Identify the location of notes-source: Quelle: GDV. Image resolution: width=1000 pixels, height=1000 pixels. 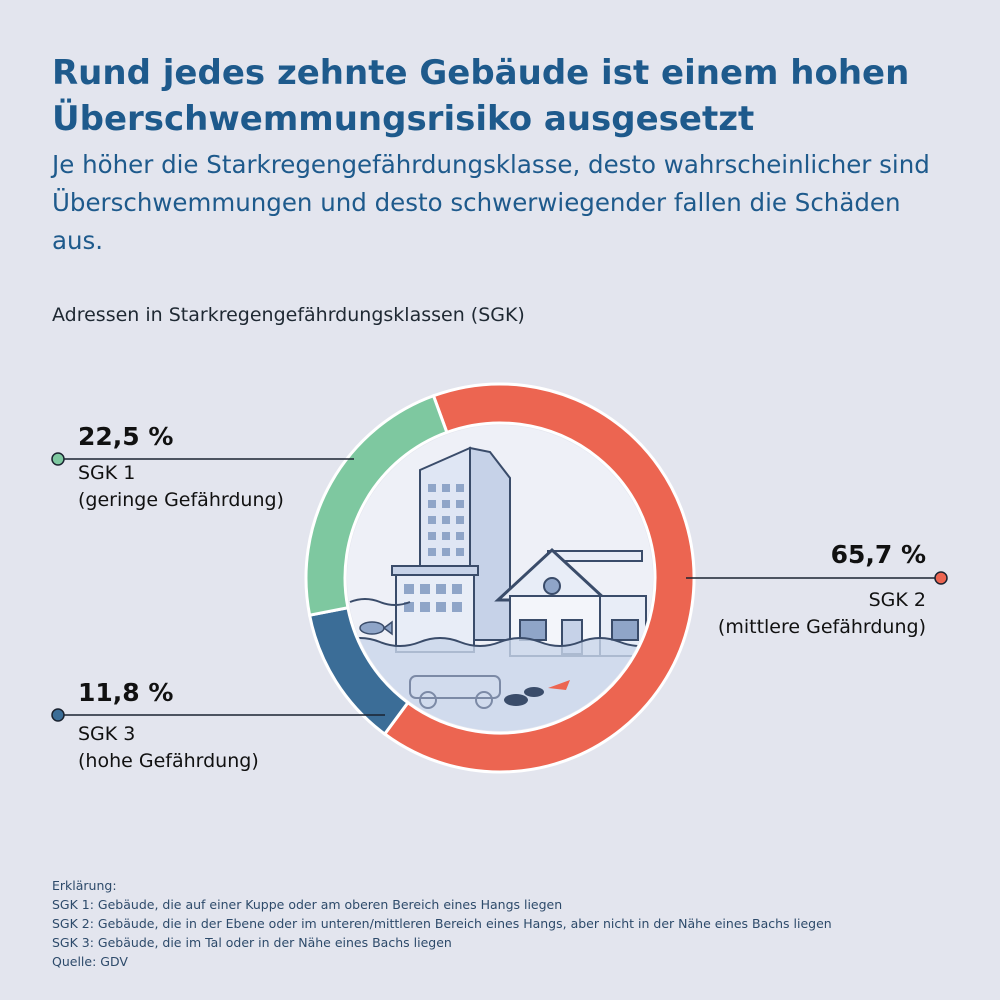
(90, 961).